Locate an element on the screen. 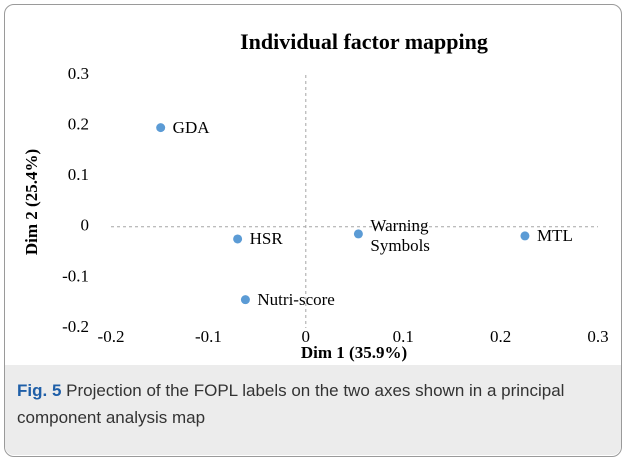  y-tick-label: -0.2 is located at coordinates (75, 326).